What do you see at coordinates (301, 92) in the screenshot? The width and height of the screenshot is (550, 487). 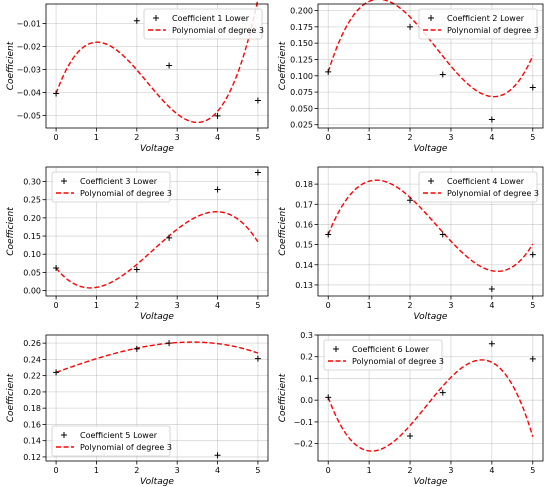 I see `y-tick-label: 0.075` at bounding box center [301, 92].